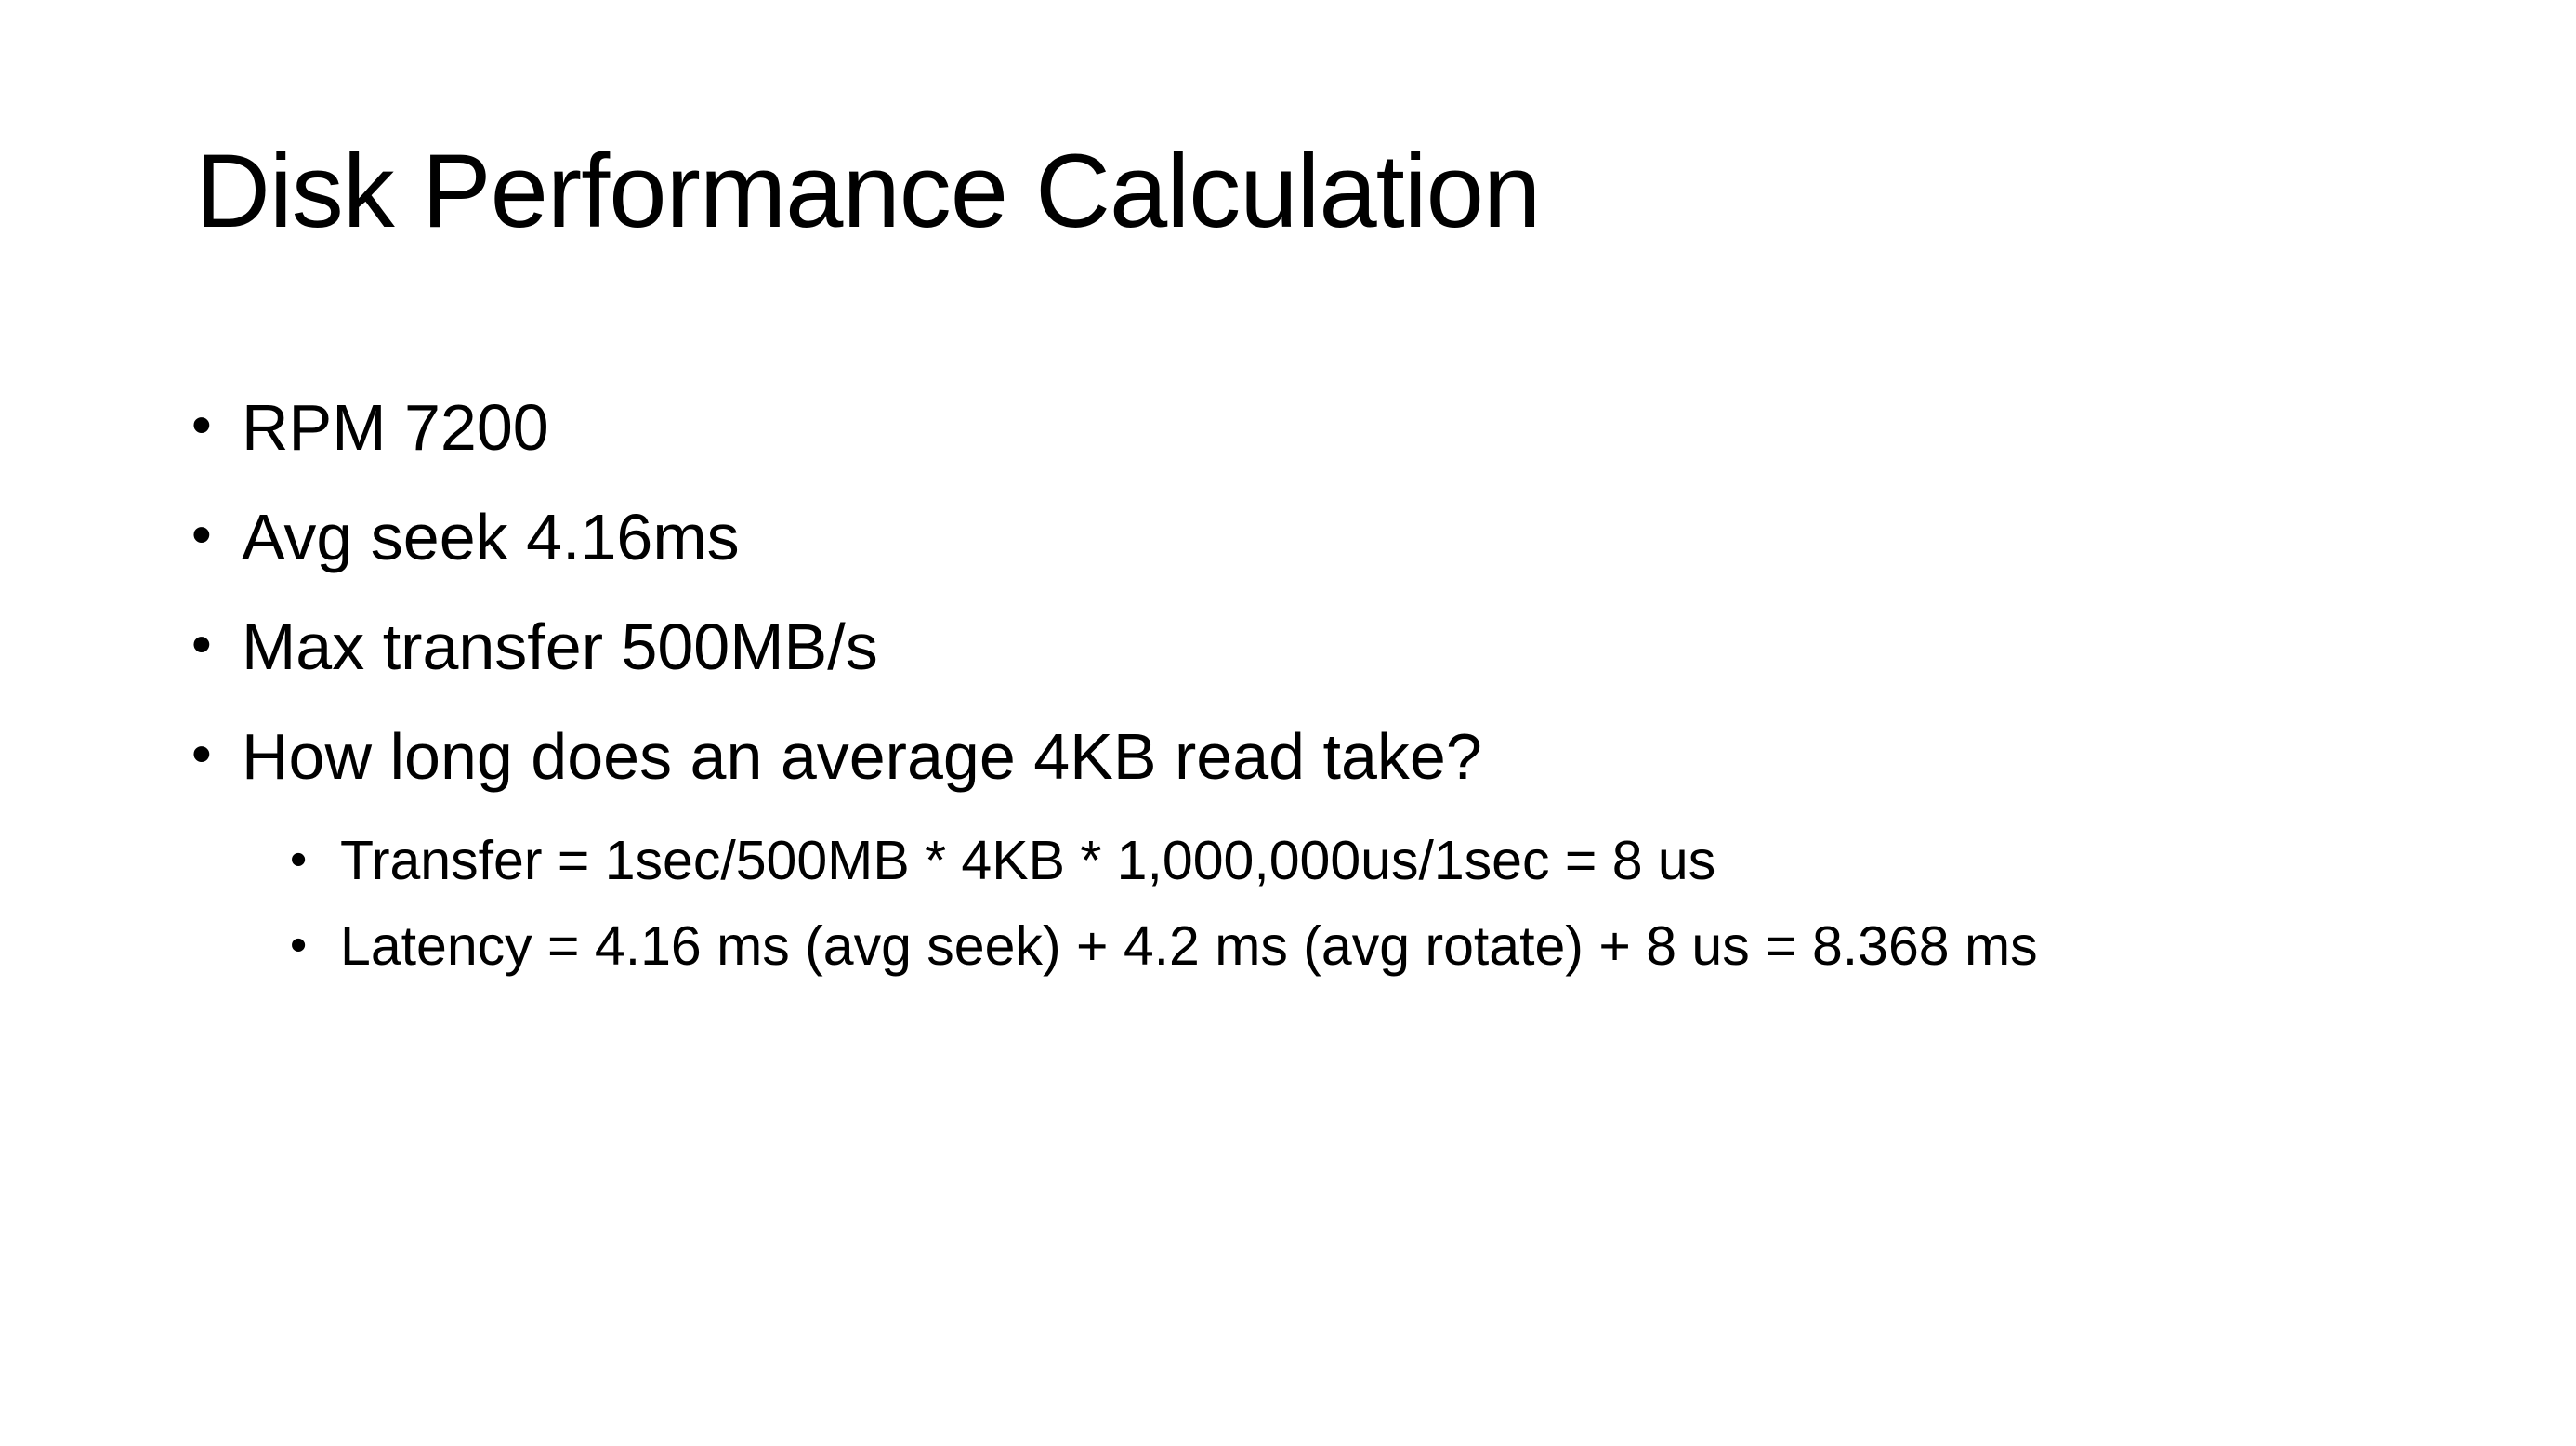 Image resolution: width=2576 pixels, height=1446 pixels. What do you see at coordinates (560, 647) in the screenshot?
I see `bullet-text: Max transfer 500MB/s` at bounding box center [560, 647].